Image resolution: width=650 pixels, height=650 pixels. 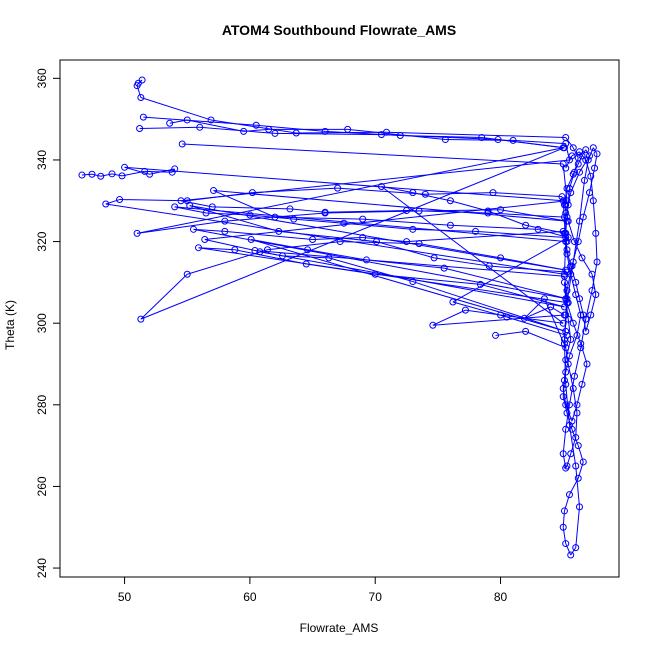 I want to click on chart-title: ATOM4 Southbound Flowrate_AMS, so click(x=339, y=30).